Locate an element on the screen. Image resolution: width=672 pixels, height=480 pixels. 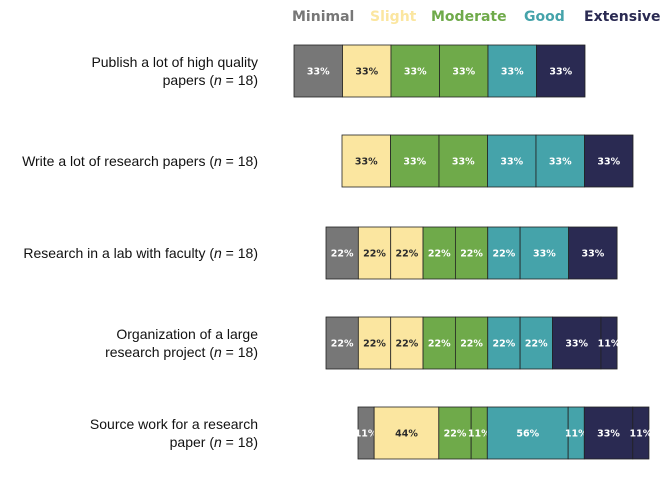
data-label-row4-2: 22% is located at coordinates (374, 344).